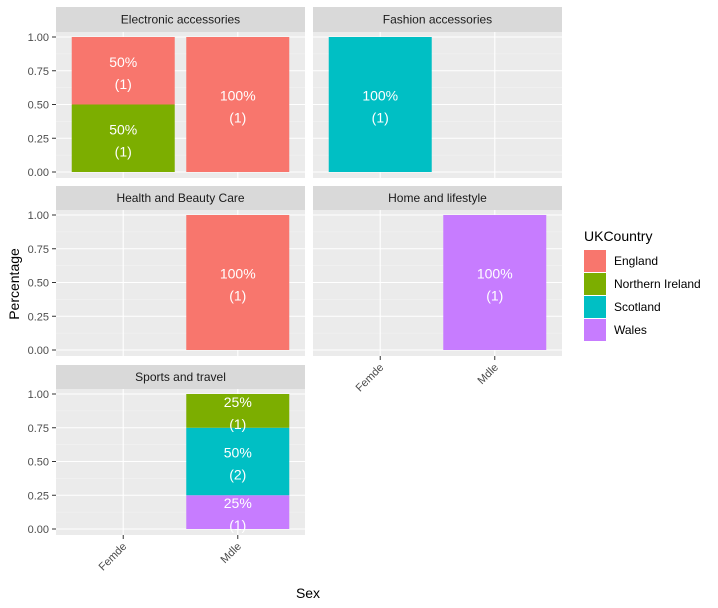 This screenshot has height=608, width=718. What do you see at coordinates (642, 295) in the screenshot?
I see `legend-entries: England Northern Ireland Scotland Wales` at bounding box center [642, 295].